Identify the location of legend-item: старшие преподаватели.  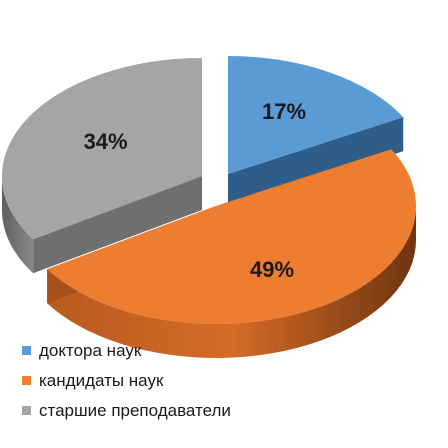
(126, 410).